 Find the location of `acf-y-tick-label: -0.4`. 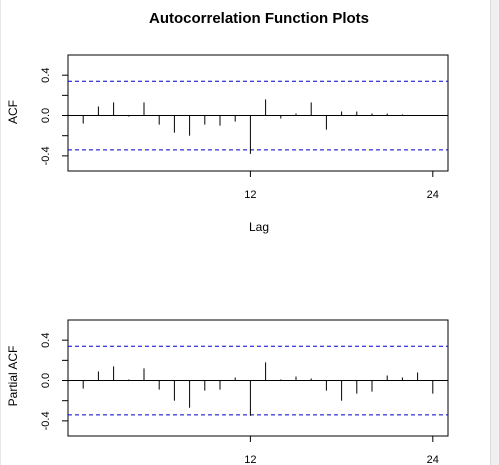

acf-y-tick-label: -0.4 is located at coordinates (46, 155).